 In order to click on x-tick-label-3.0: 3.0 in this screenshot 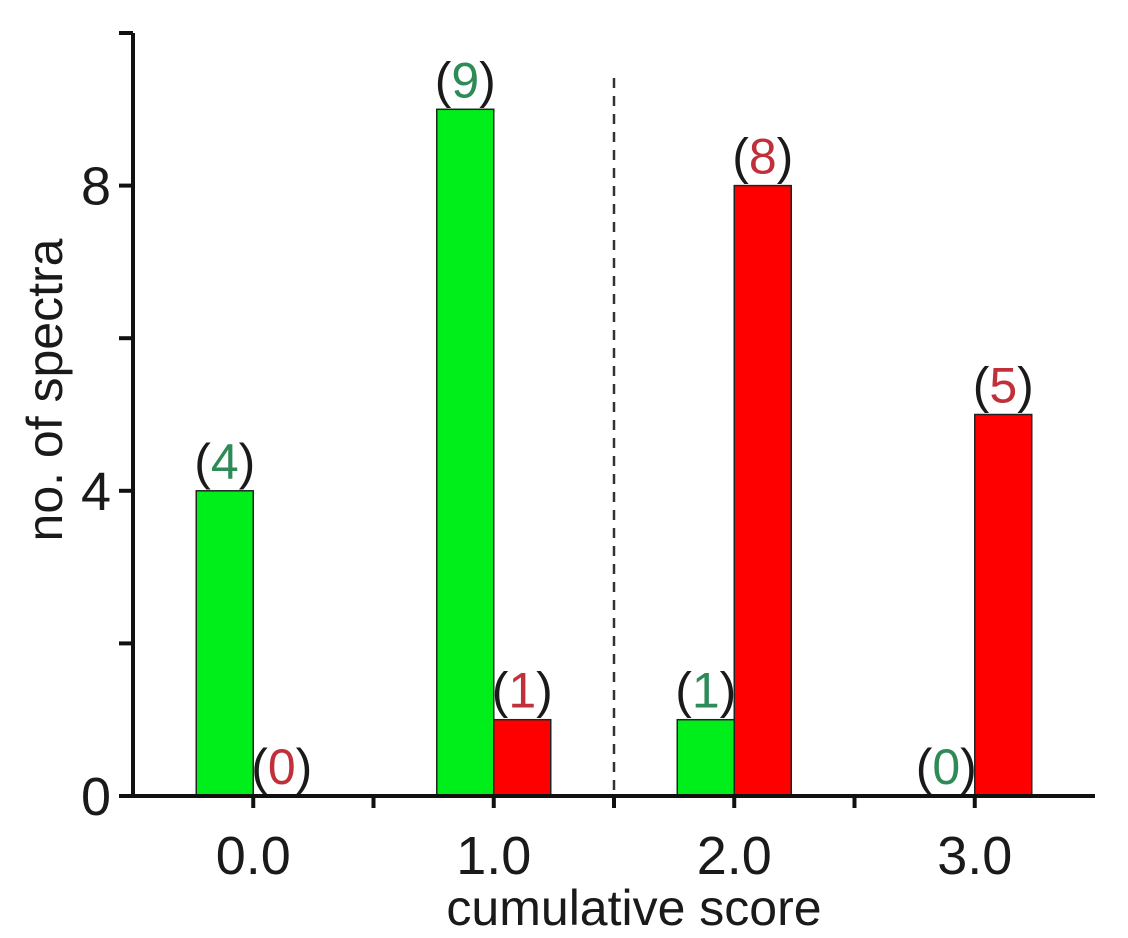, I will do `click(974, 856)`.